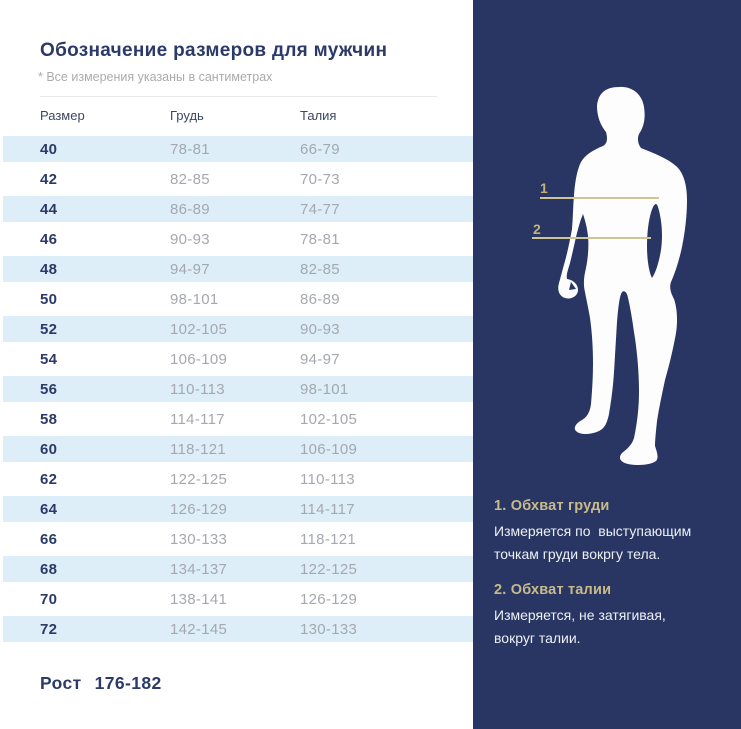  What do you see at coordinates (236, 569) in the screenshot?
I see `table-row: 68 134-137 122-125` at bounding box center [236, 569].